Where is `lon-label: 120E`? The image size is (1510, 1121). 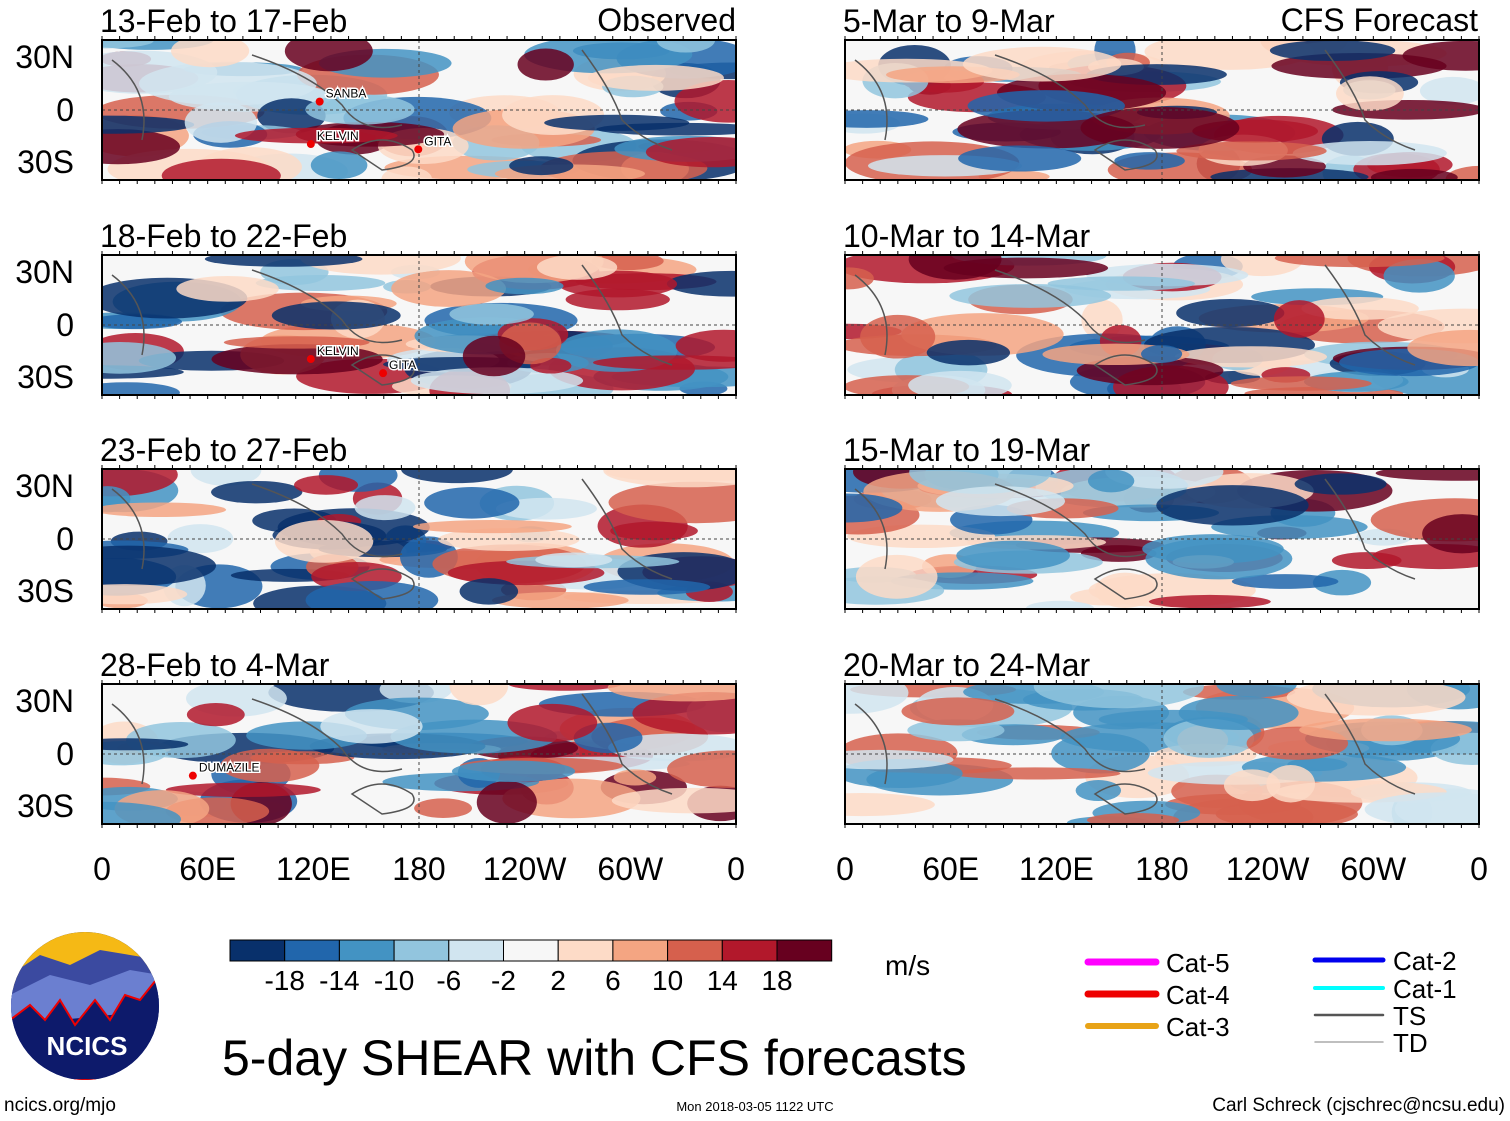 lon-label: 120E is located at coordinates (1056, 869).